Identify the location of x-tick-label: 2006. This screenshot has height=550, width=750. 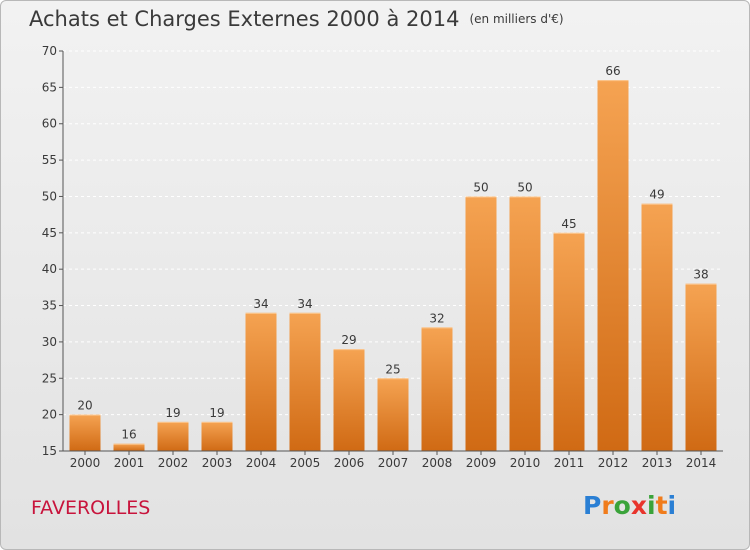
(349, 463).